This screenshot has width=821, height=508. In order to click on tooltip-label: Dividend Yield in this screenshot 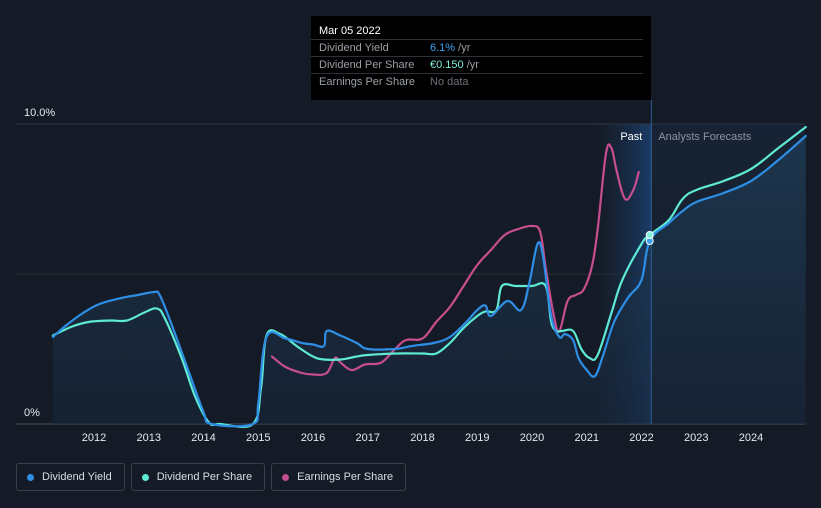, I will do `click(354, 48)`.